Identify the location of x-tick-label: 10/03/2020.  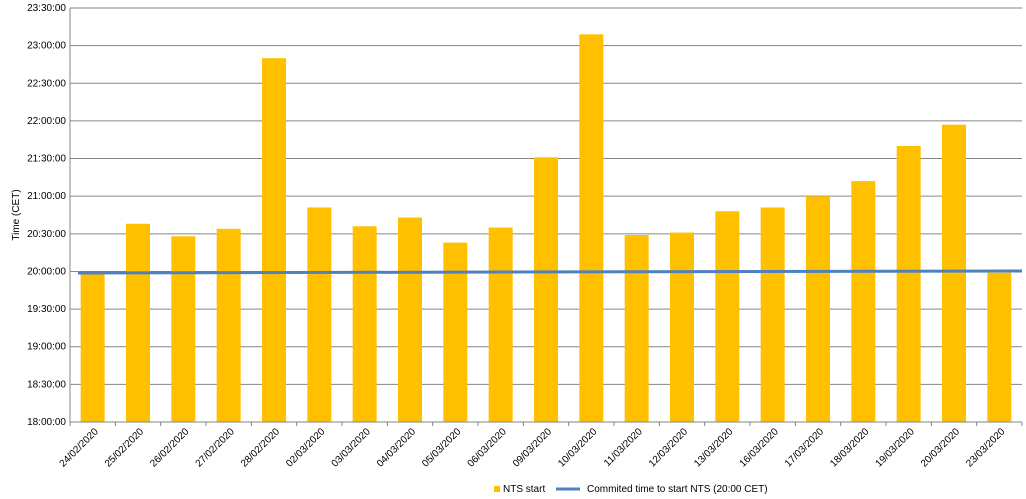
(577, 447).